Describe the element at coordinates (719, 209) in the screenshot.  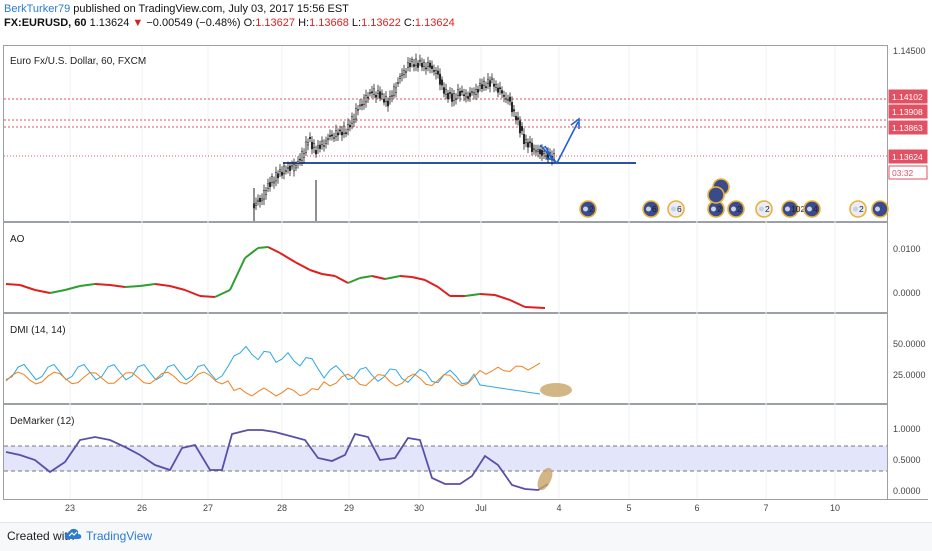
I see `svg-text: 2` at that location.